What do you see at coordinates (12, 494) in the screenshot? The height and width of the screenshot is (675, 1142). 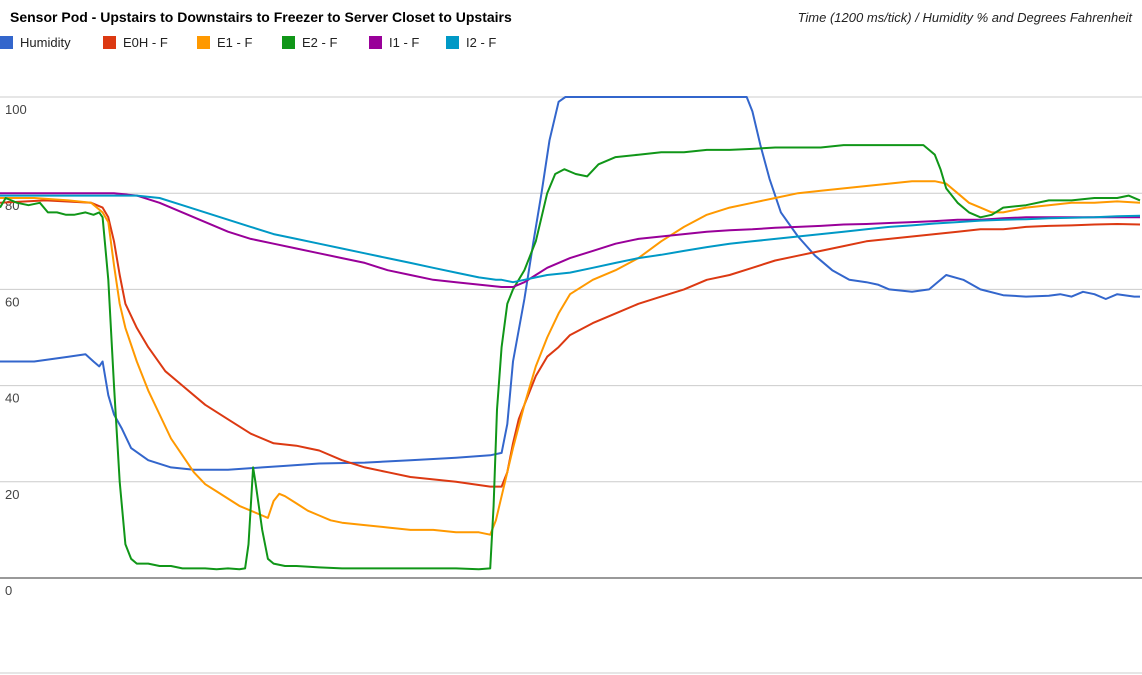 I see `y-tick-label: 20` at bounding box center [12, 494].